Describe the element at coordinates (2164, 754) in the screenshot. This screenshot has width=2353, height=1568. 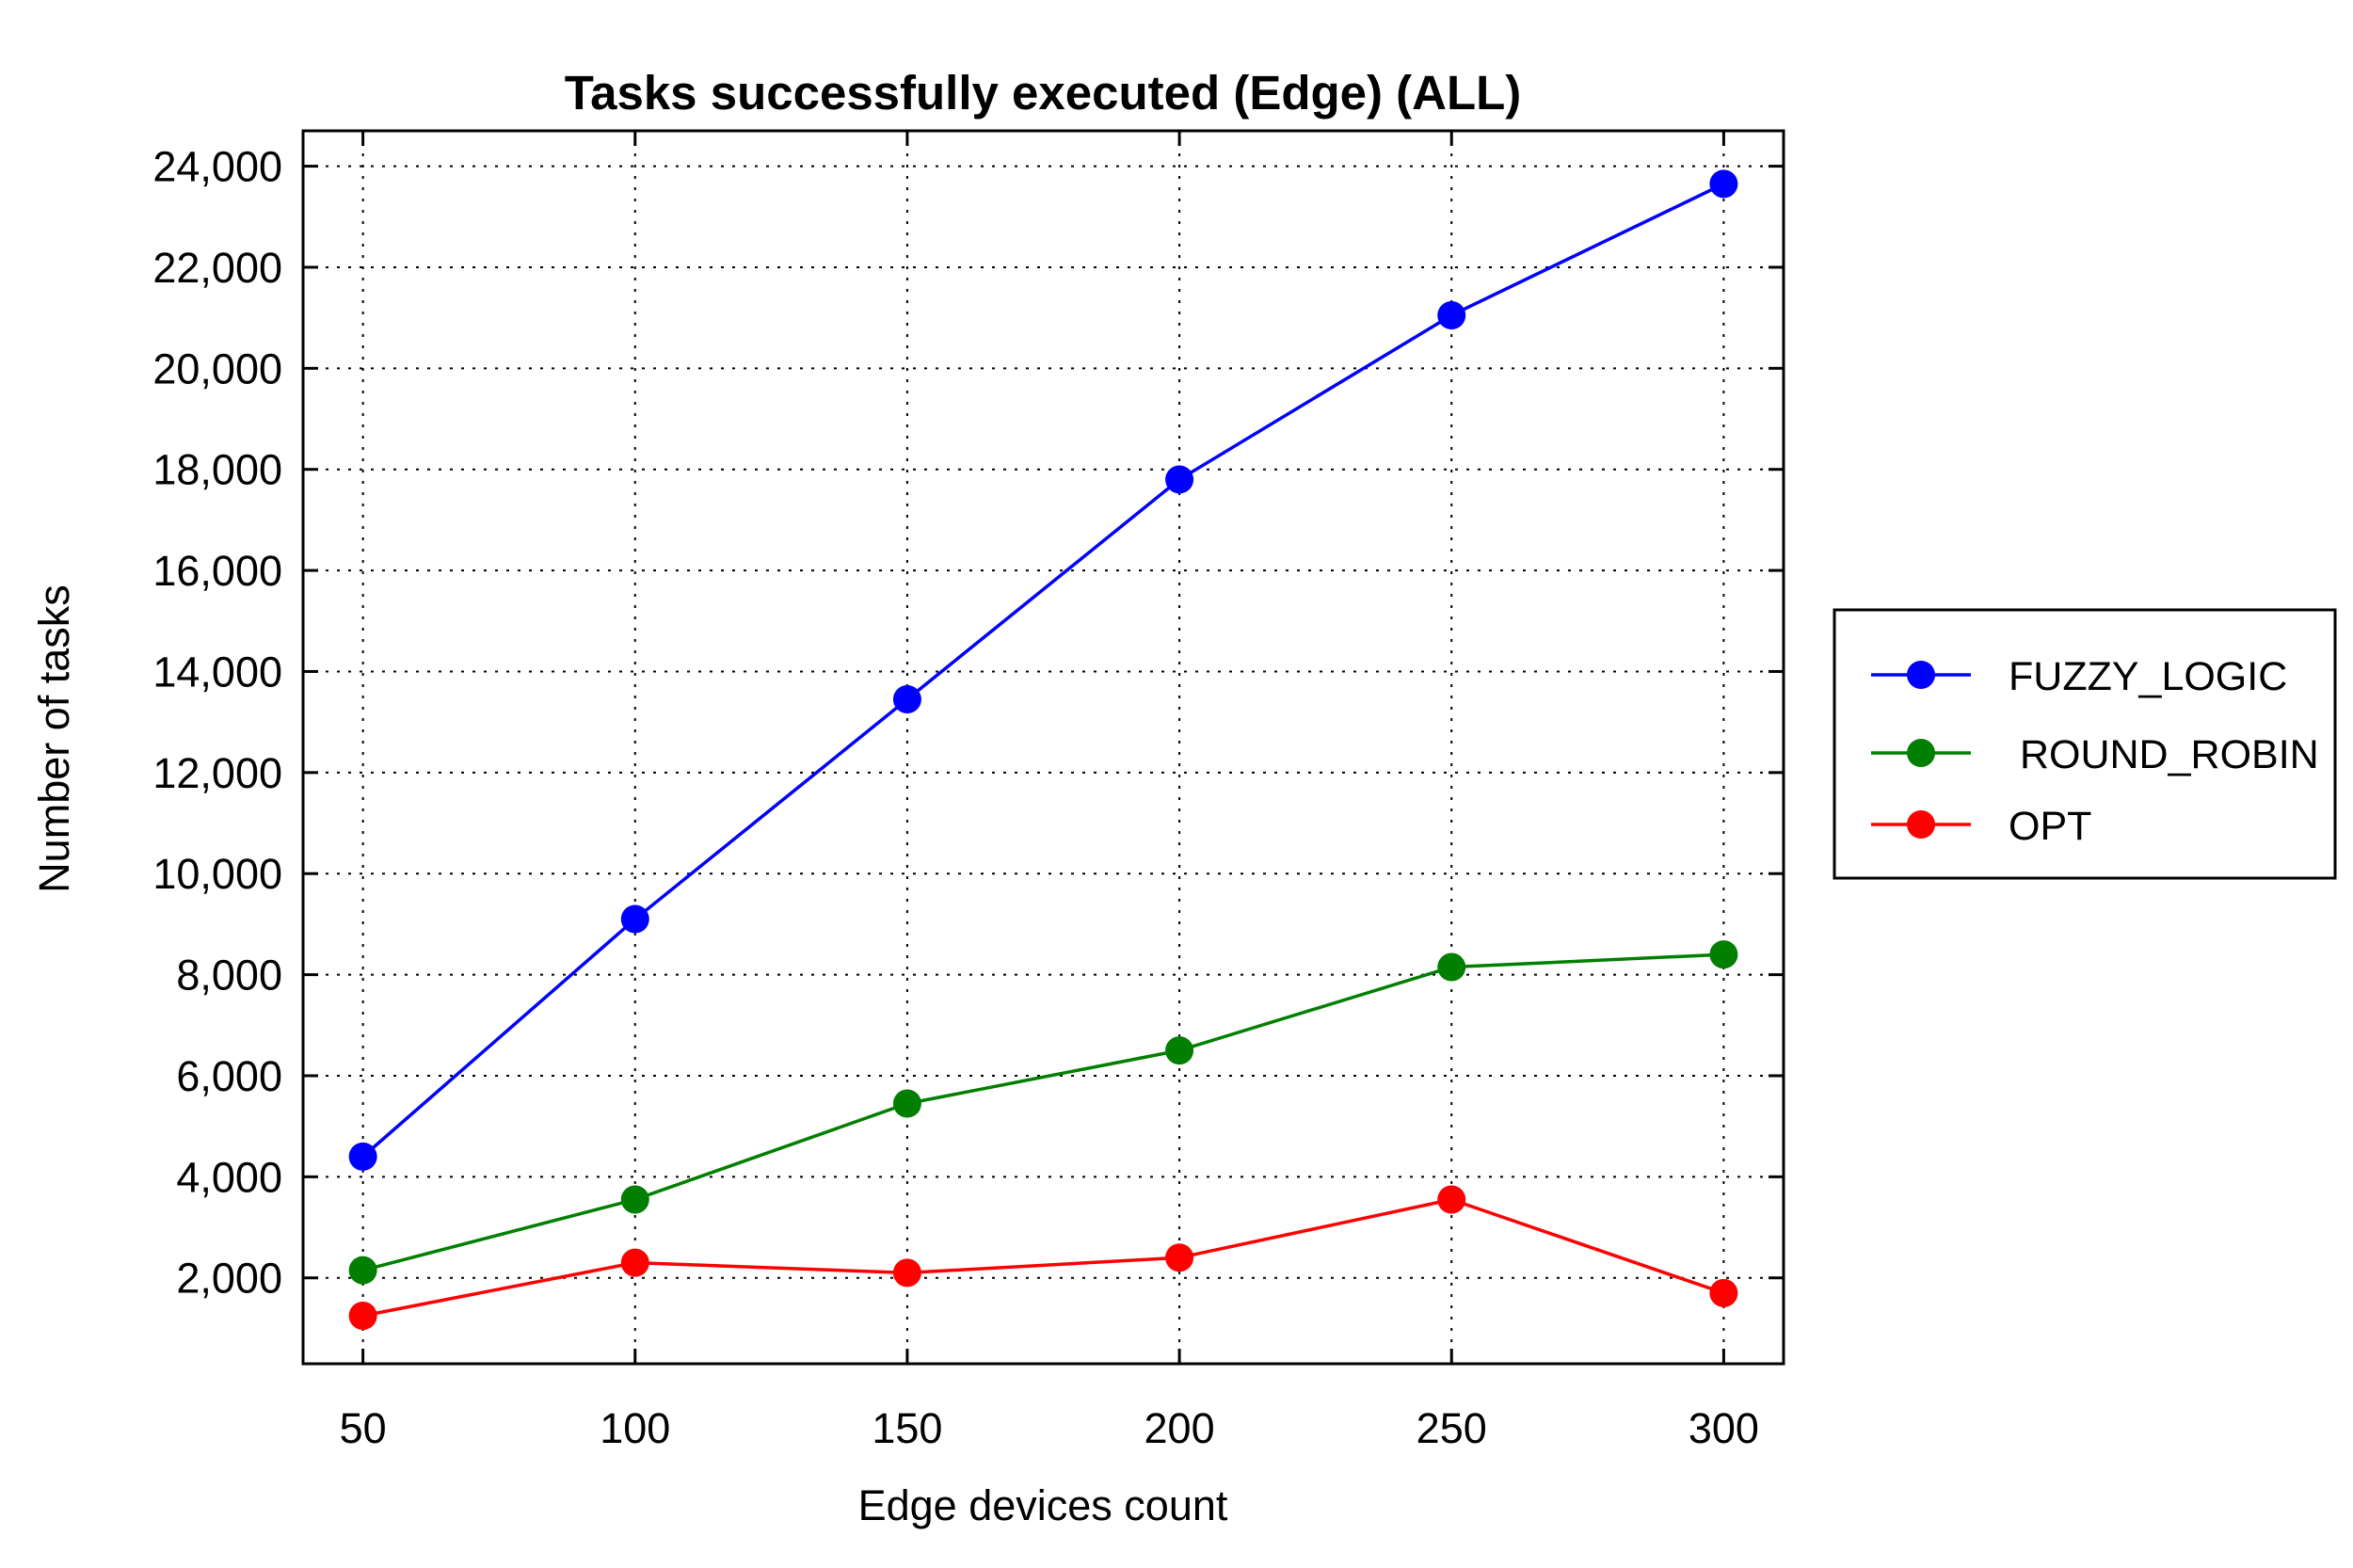
I see `legend-label: ROUND_ROBIN` at that location.